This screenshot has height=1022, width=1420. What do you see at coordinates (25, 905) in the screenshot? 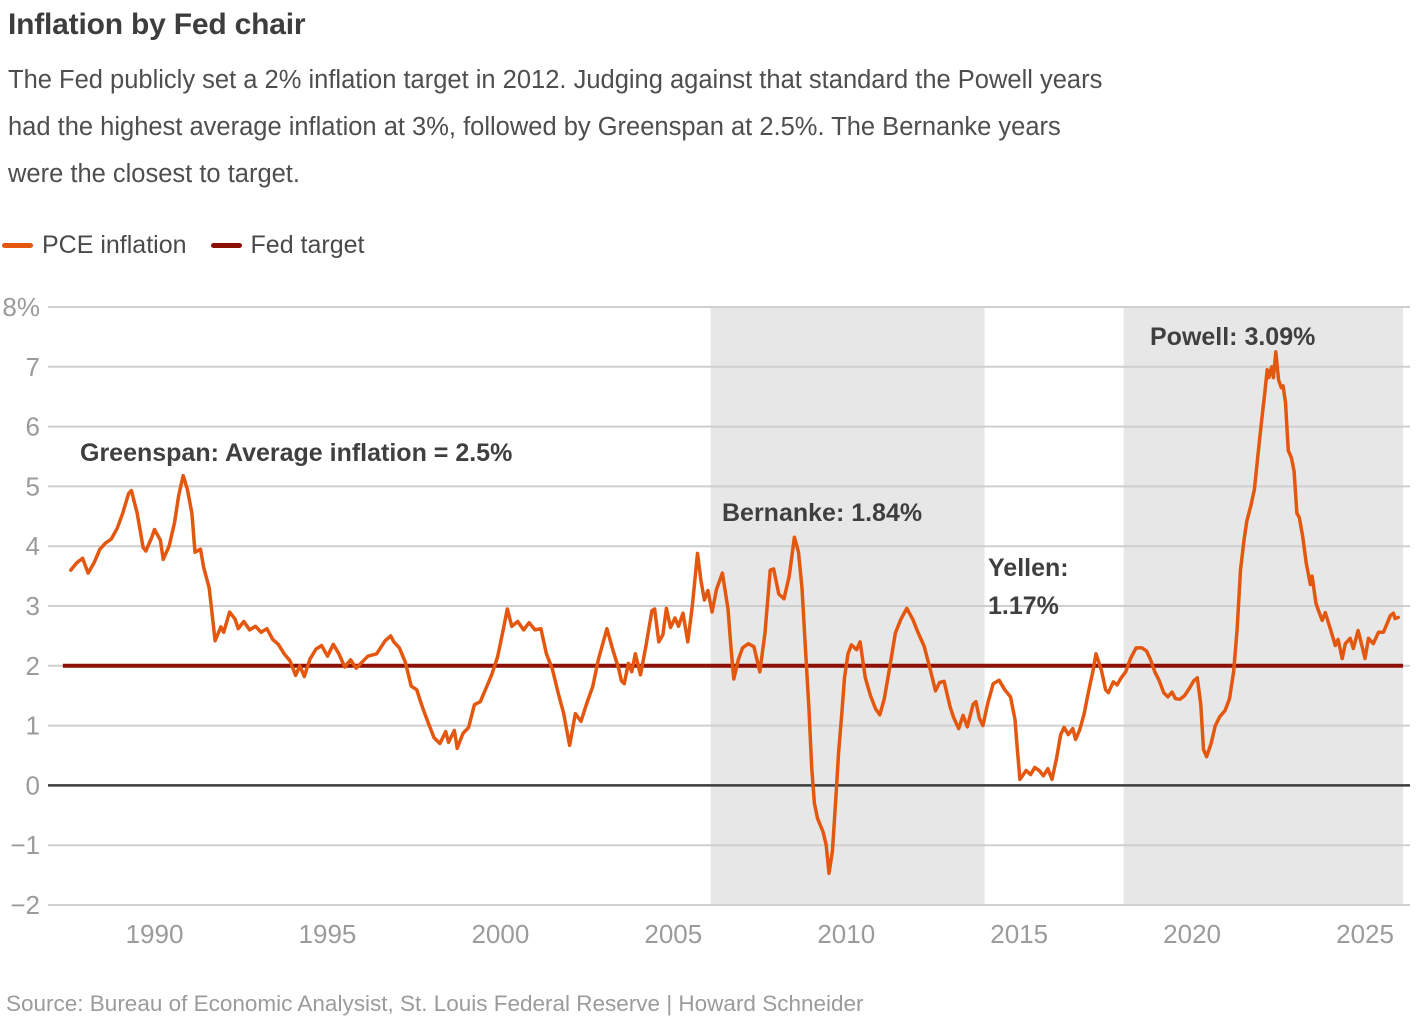
I see `y-axis-tick-−2: −2` at bounding box center [25, 905].